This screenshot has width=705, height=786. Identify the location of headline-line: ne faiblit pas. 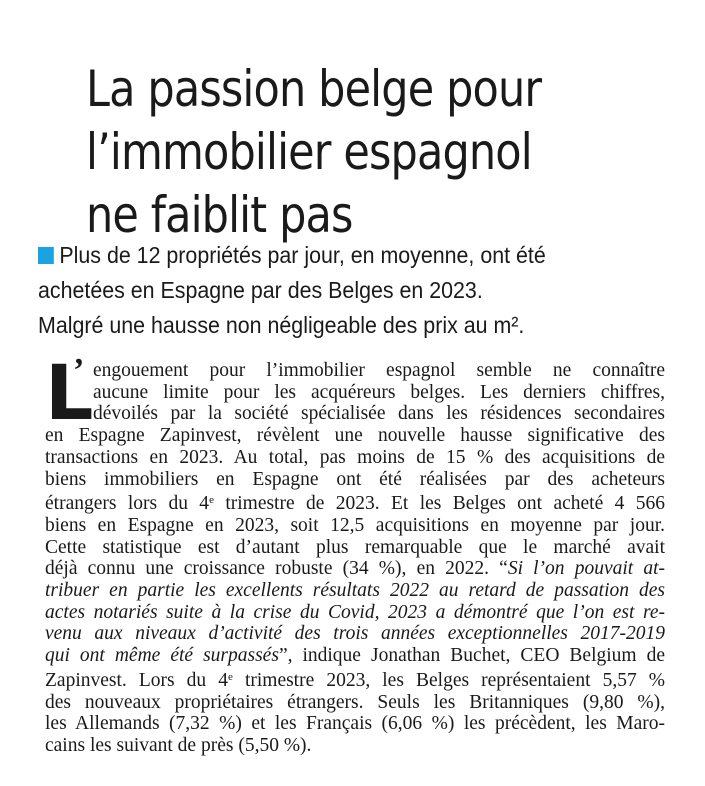
(219, 214).